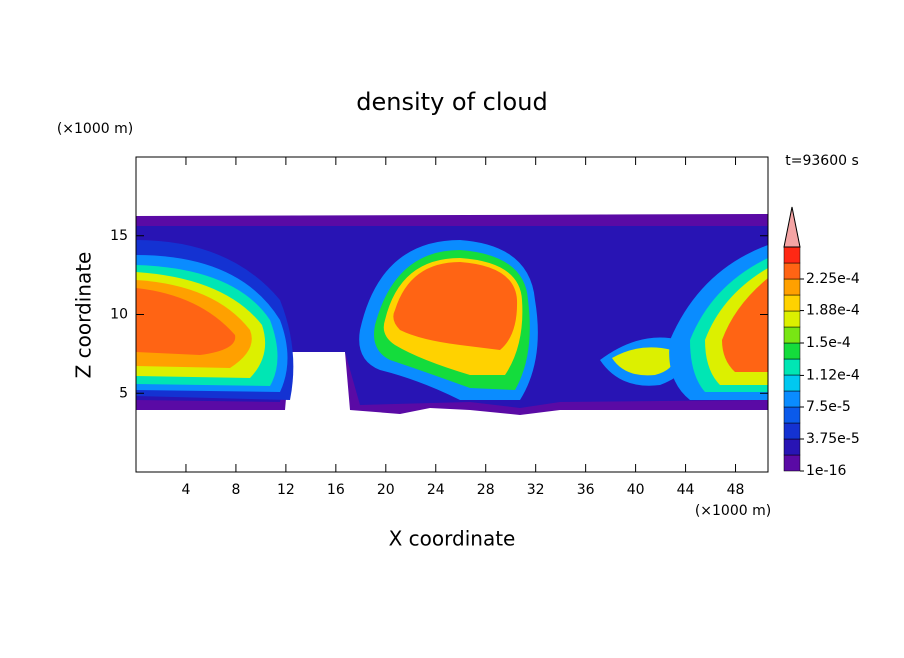  What do you see at coordinates (833, 439) in the screenshot?
I see `colorbar-tick-label: 3.75e-5` at bounding box center [833, 439].